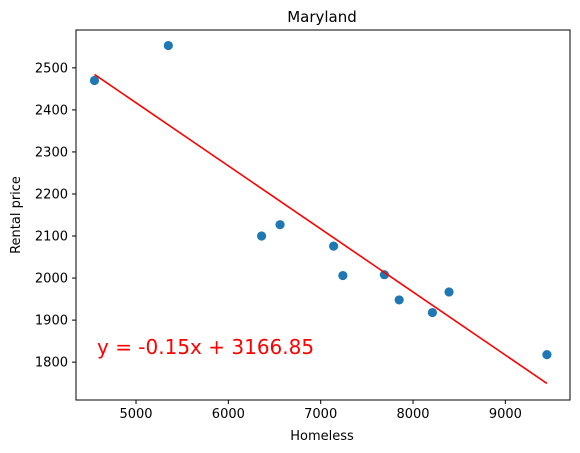  Describe the element at coordinates (320, 414) in the screenshot. I see `x-tick-label-7000: 7000` at that location.